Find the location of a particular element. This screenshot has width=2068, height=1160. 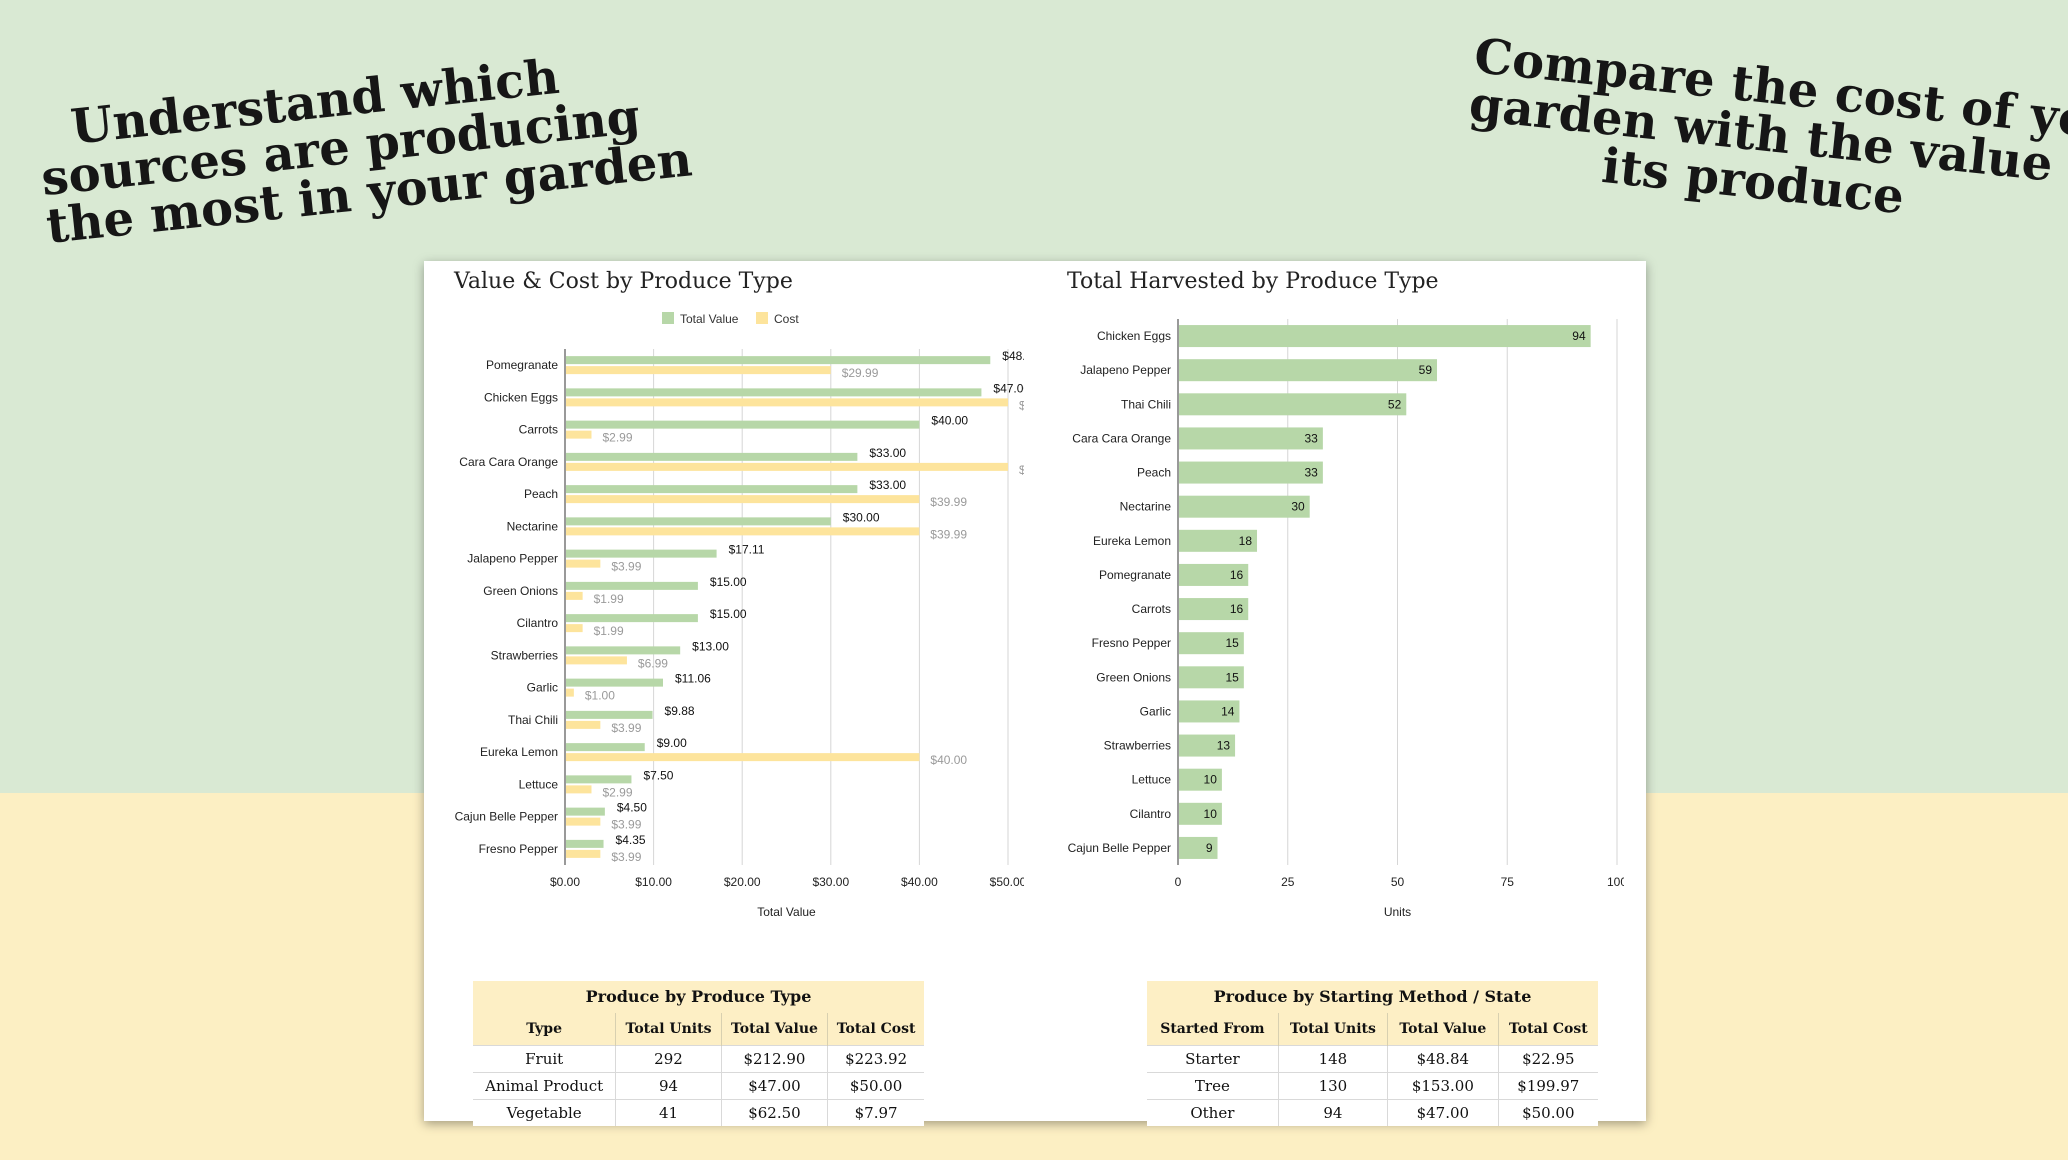

table-row: Other 94 $47.00 $50.00 is located at coordinates (1372, 1112).